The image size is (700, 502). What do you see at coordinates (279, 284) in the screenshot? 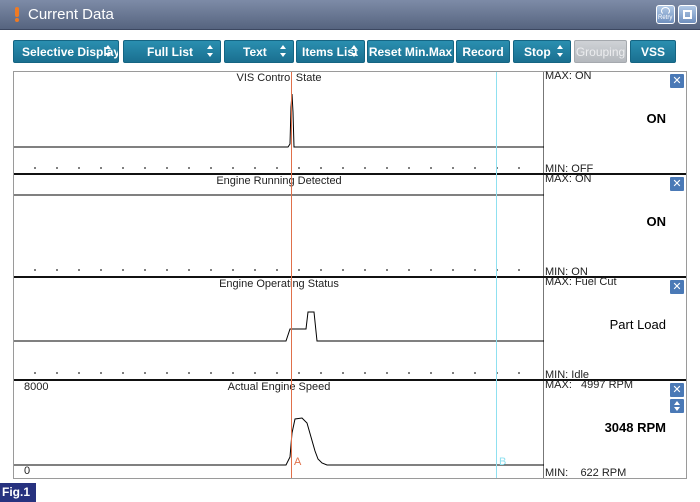
I see `panel-title: Engine Operating Status` at bounding box center [279, 284].